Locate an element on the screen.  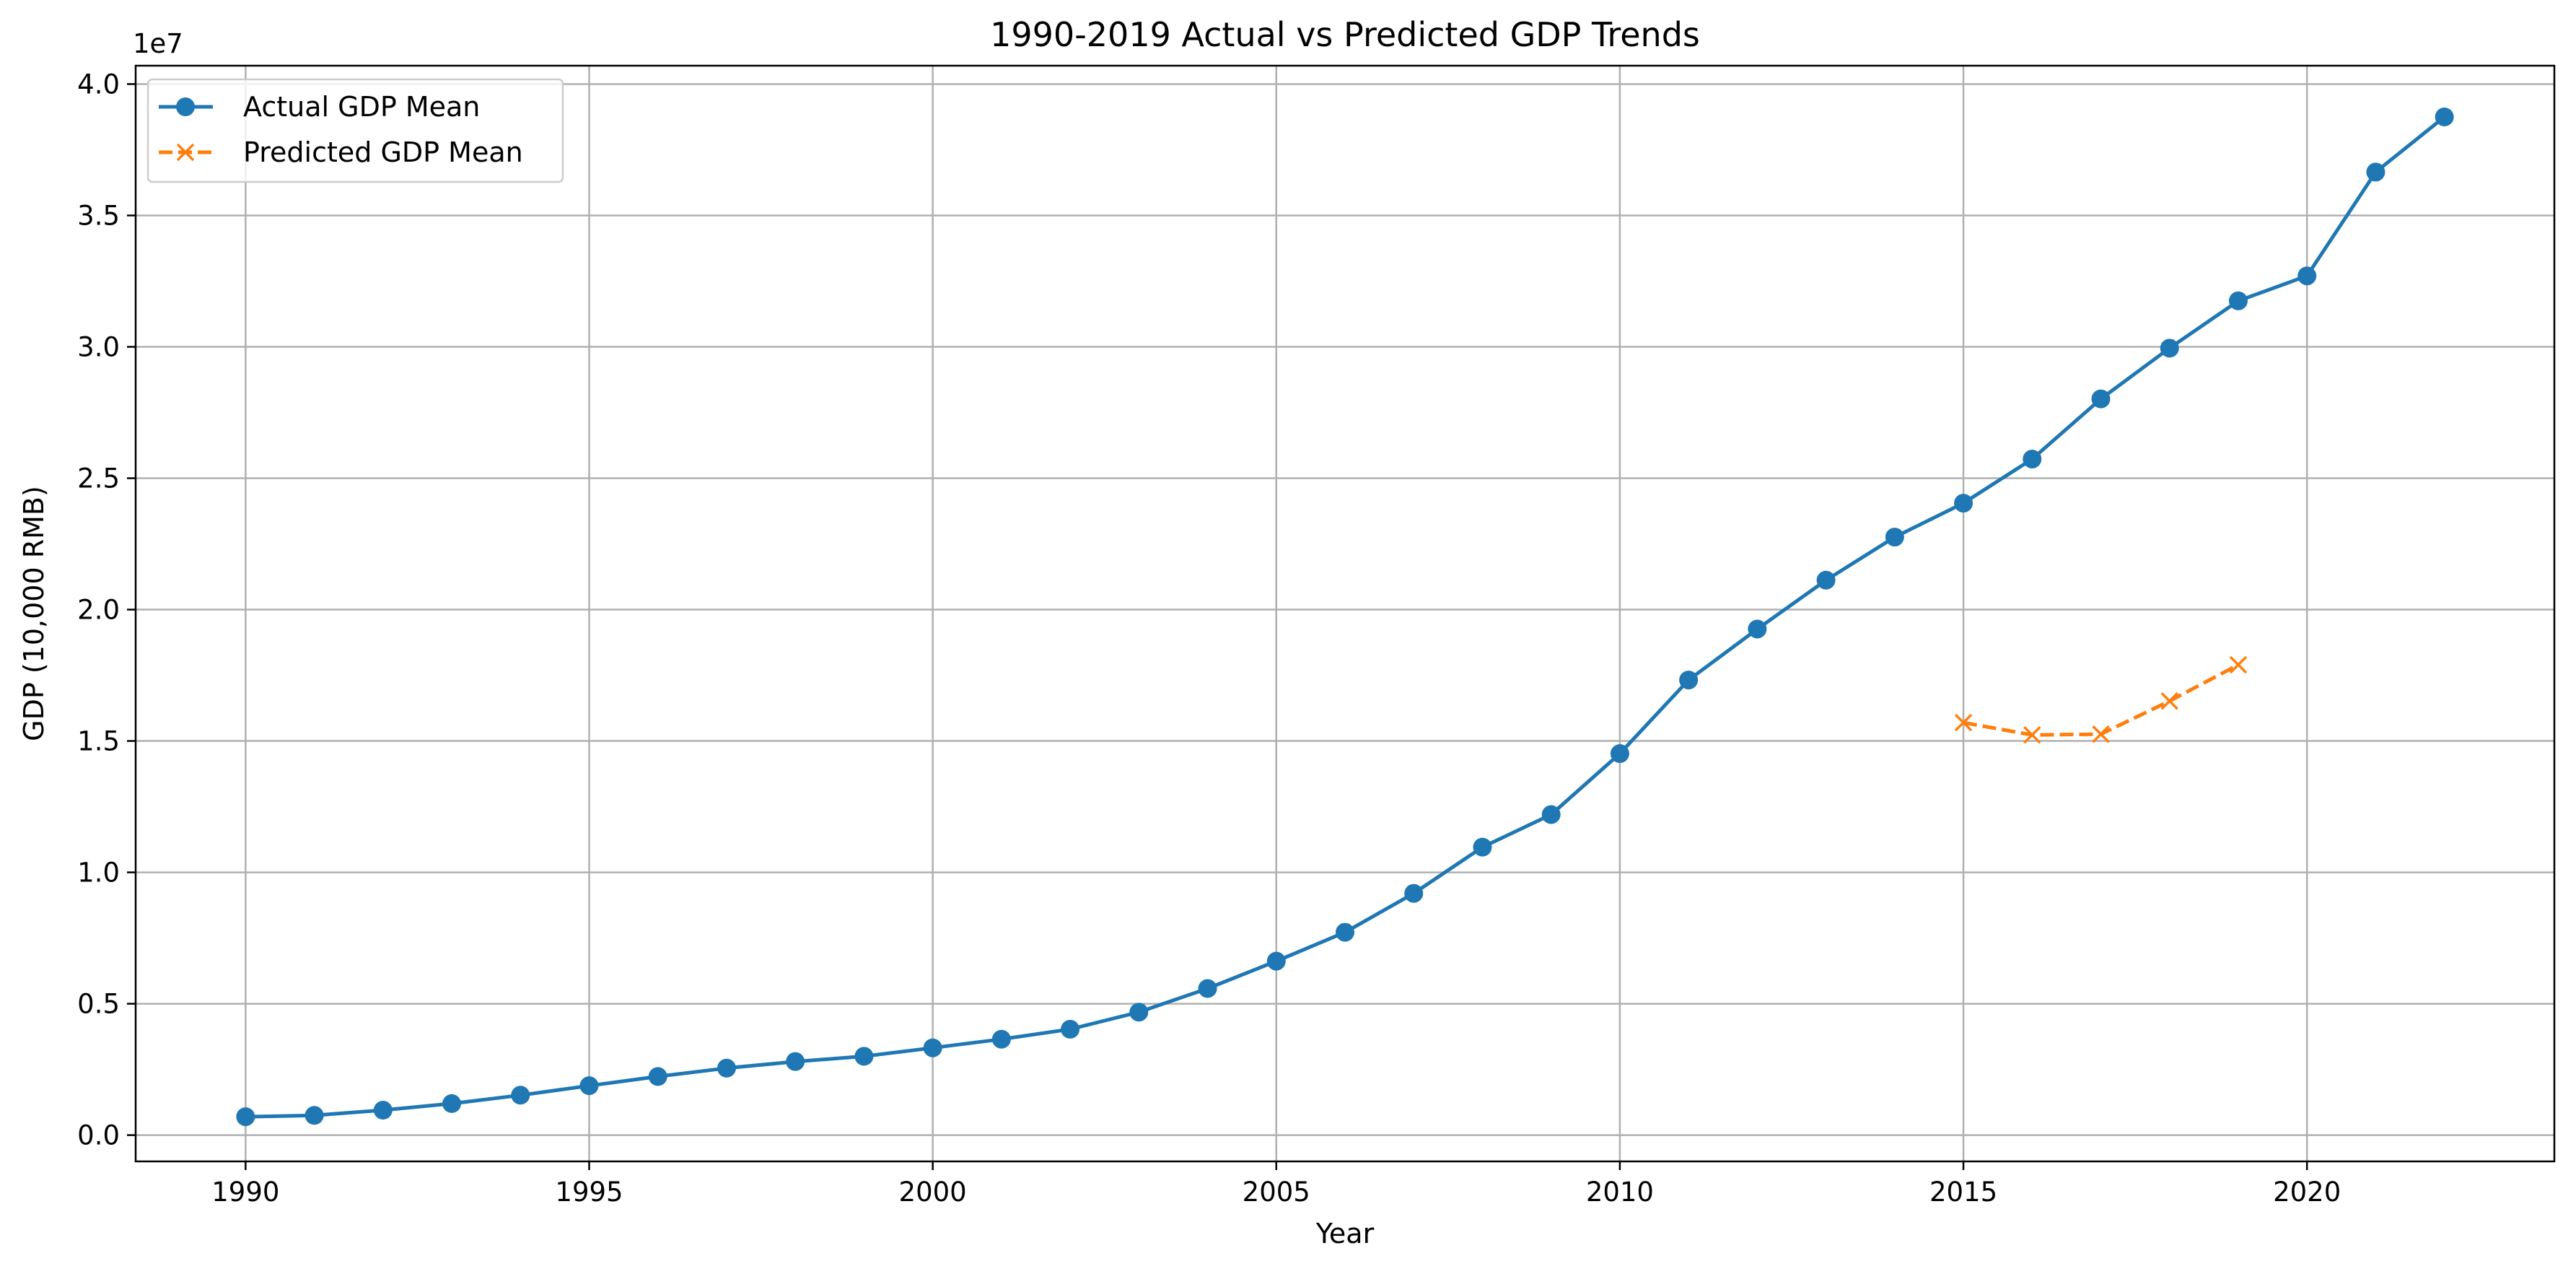
y-tick-label: 0.0 is located at coordinates (99, 1135).